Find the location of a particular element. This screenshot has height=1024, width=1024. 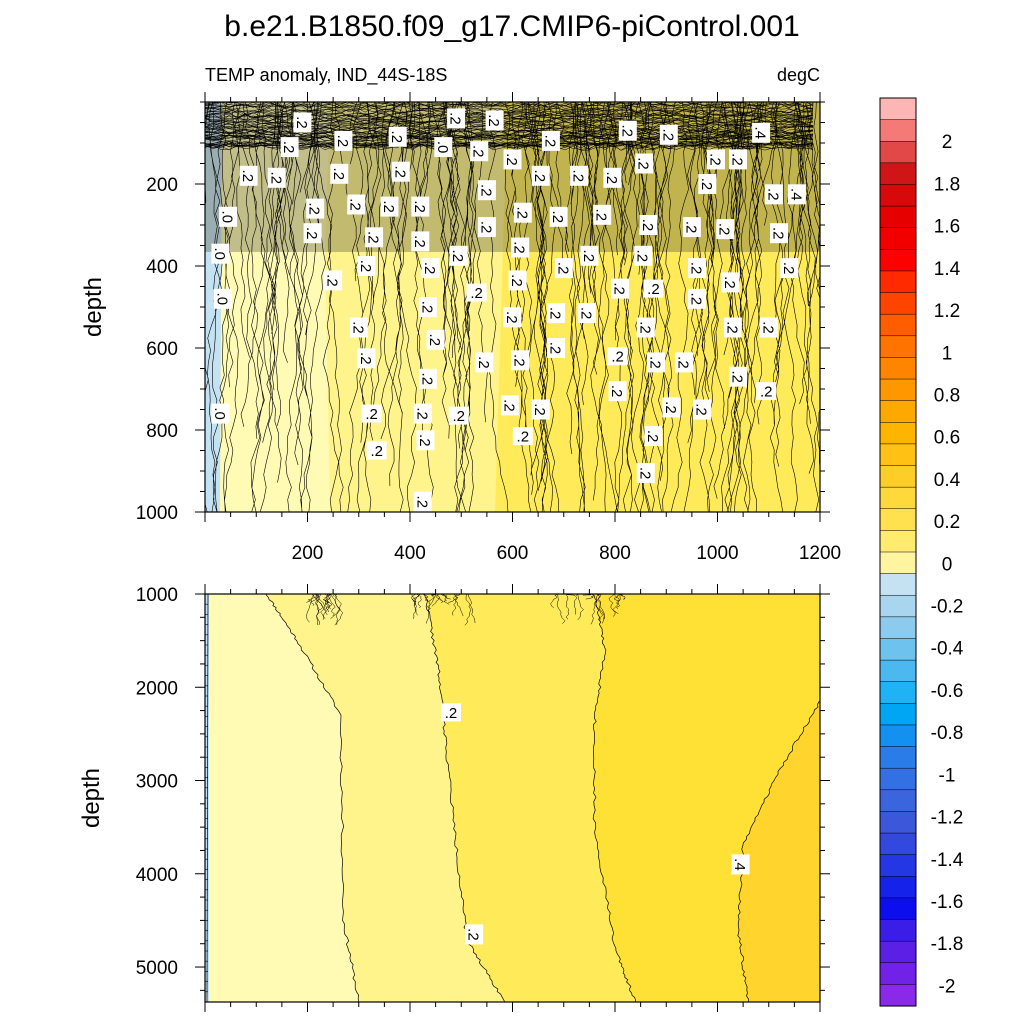

upper-contour-label: .0 is located at coordinates (222, 298).